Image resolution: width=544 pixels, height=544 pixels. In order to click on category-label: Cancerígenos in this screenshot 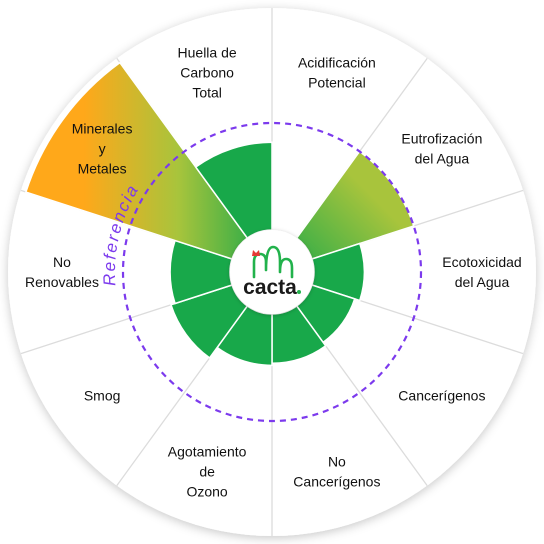, I will do `click(441, 395)`.